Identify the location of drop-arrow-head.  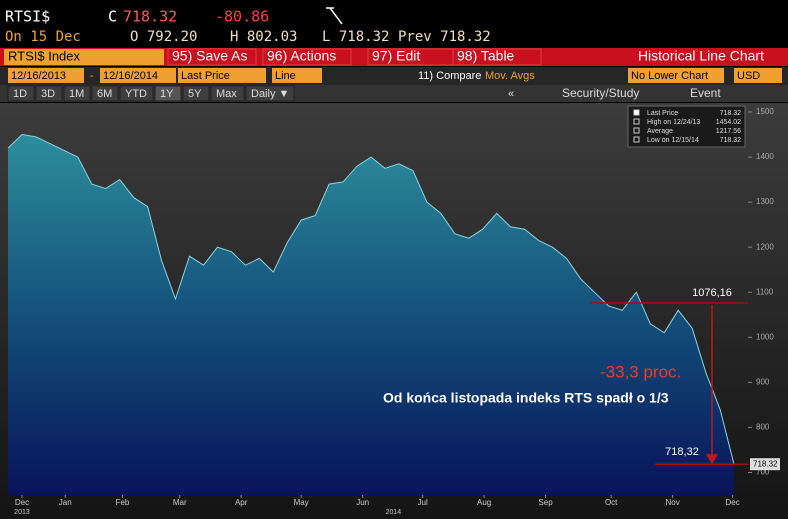
(712, 459).